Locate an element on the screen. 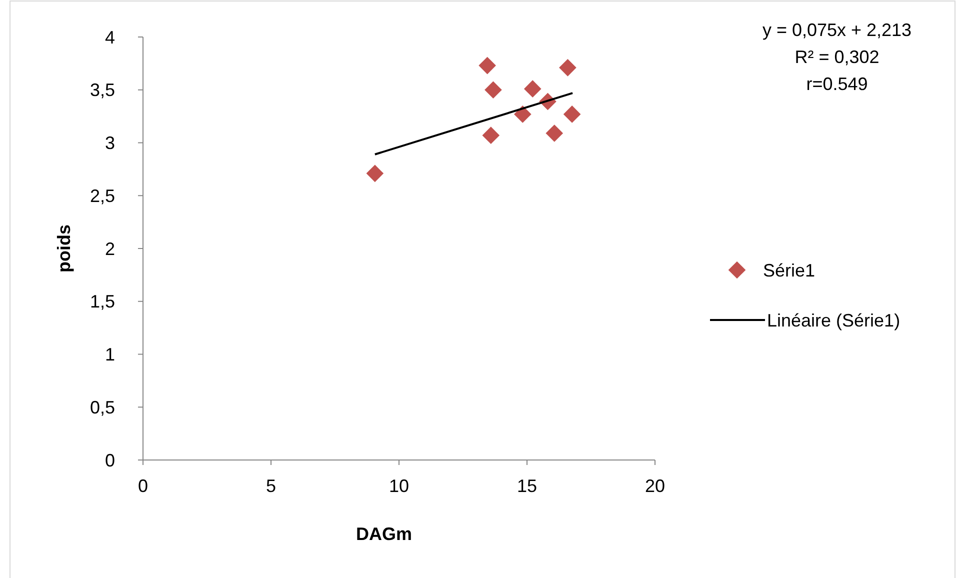 The image size is (958, 578). x-axis-title: DAGm is located at coordinates (384, 534).